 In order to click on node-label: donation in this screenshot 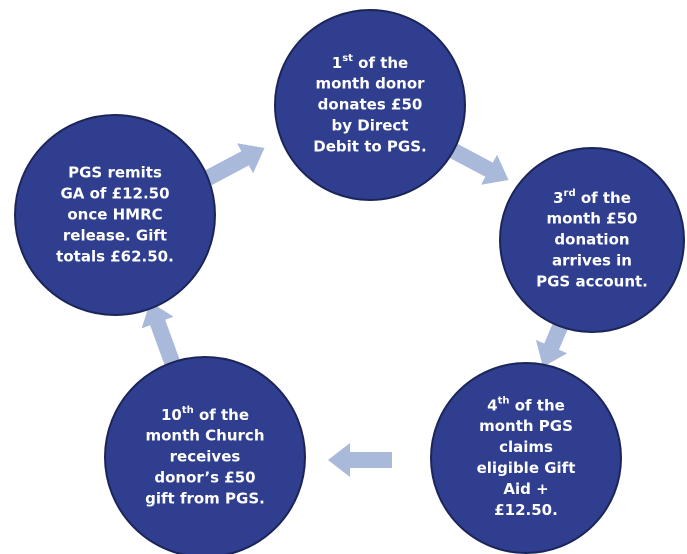, I will do `click(591, 240)`.